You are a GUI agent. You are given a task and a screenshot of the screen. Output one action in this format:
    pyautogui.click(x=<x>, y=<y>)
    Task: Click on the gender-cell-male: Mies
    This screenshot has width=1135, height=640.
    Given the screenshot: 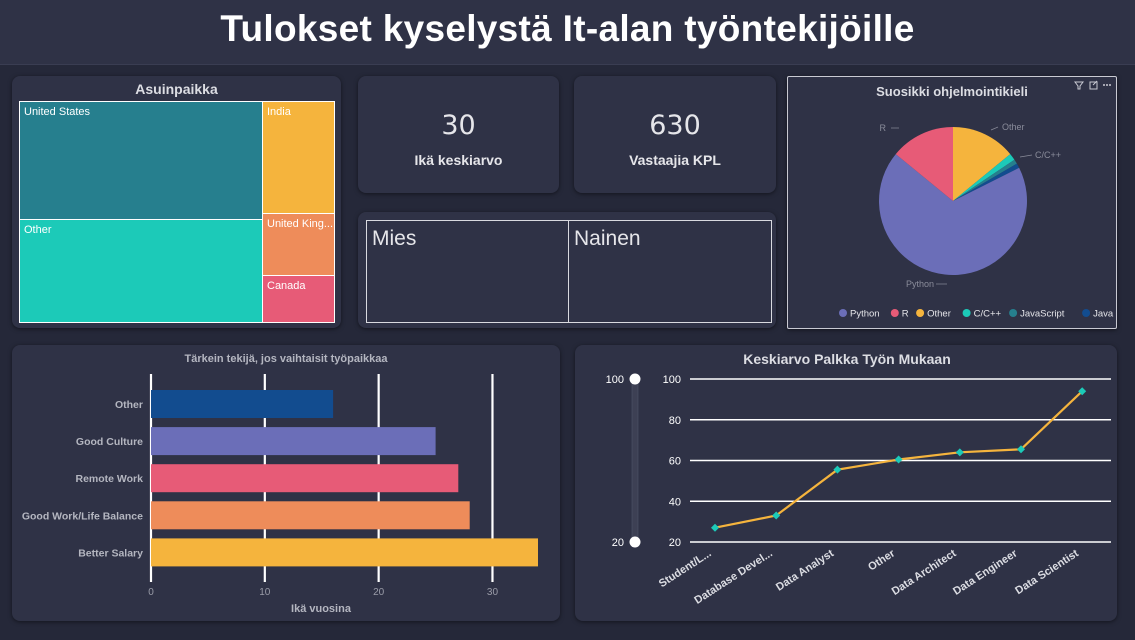 What is the action you would take?
    pyautogui.click(x=467, y=271)
    